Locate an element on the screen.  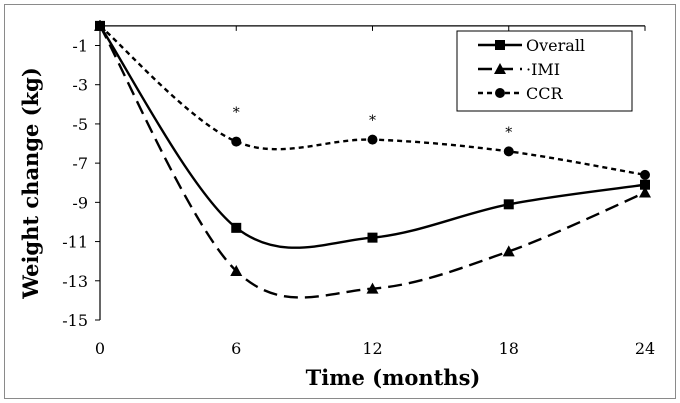
y-axis-title: Weight change (kg) is located at coordinates (30, 183).